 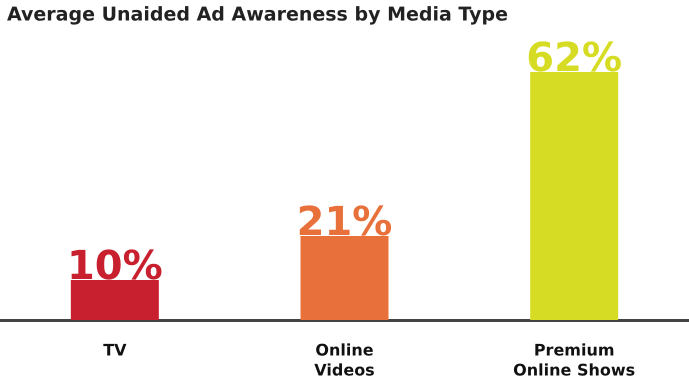 I want to click on data-label: 21%, so click(x=344, y=222).